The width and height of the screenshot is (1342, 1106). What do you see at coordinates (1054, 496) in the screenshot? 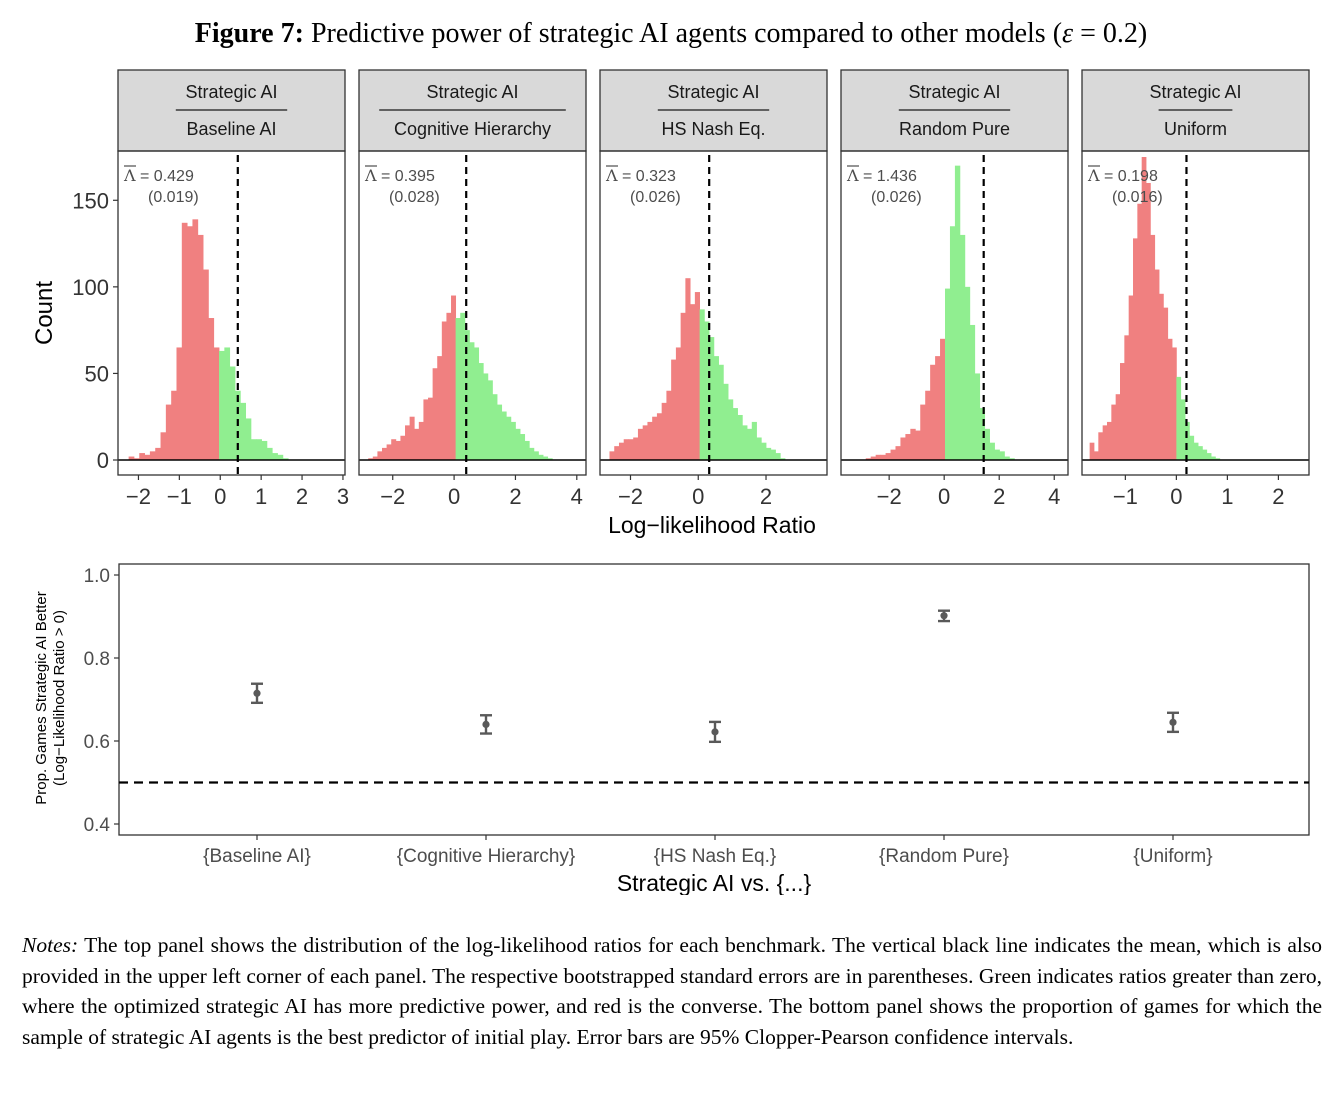
I see `x-tick-label: 4` at bounding box center [1054, 496].